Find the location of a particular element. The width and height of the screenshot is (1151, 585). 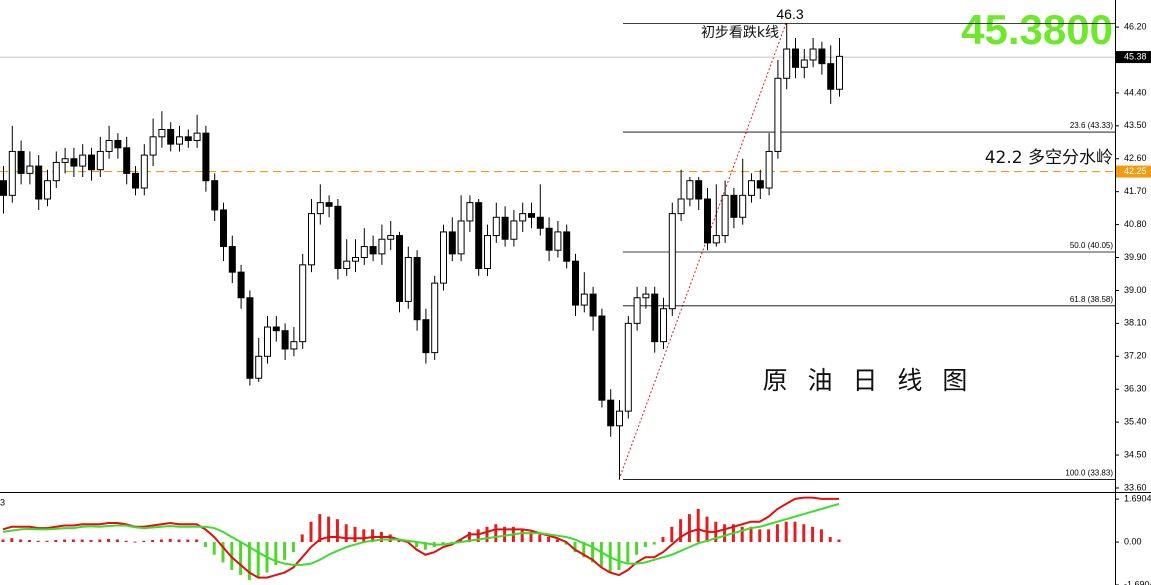

macd-label: 3 is located at coordinates (2, 502).